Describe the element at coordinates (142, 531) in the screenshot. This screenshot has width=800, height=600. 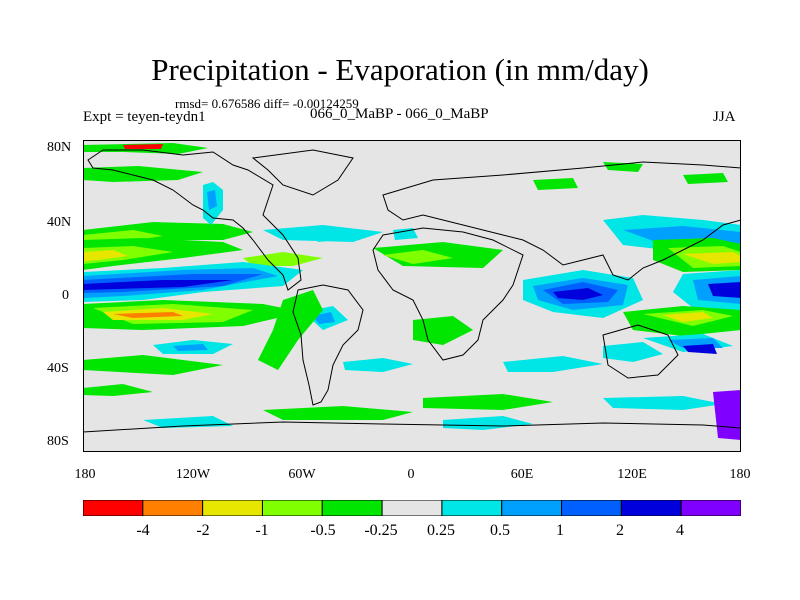
I see `colorbar-label: -4` at that location.